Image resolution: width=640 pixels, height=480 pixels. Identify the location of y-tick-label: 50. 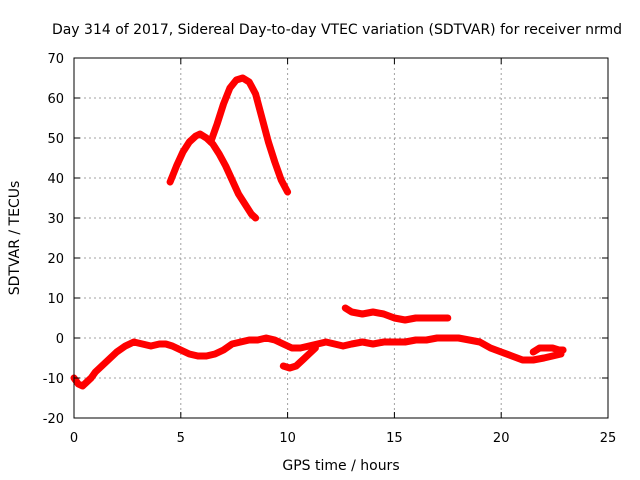
(55, 139).